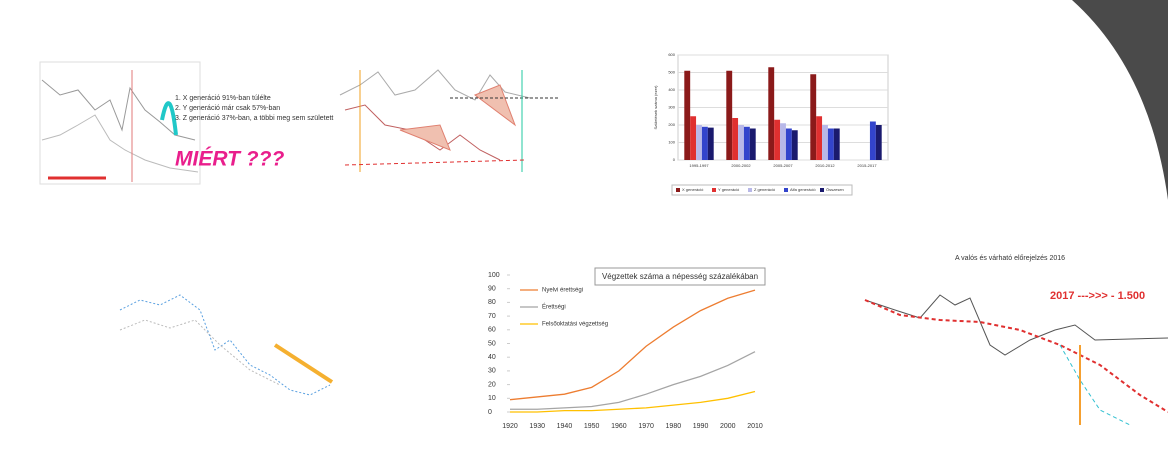  What do you see at coordinates (226, 345) in the screenshot?
I see `thumb-trend` at bounding box center [226, 345].